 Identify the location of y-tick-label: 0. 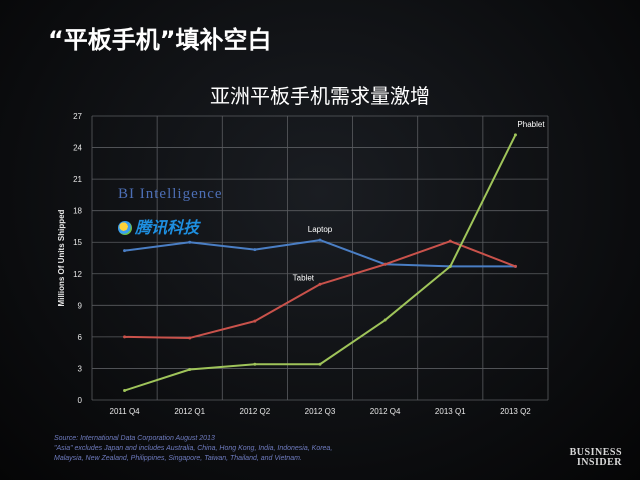
(80, 400).